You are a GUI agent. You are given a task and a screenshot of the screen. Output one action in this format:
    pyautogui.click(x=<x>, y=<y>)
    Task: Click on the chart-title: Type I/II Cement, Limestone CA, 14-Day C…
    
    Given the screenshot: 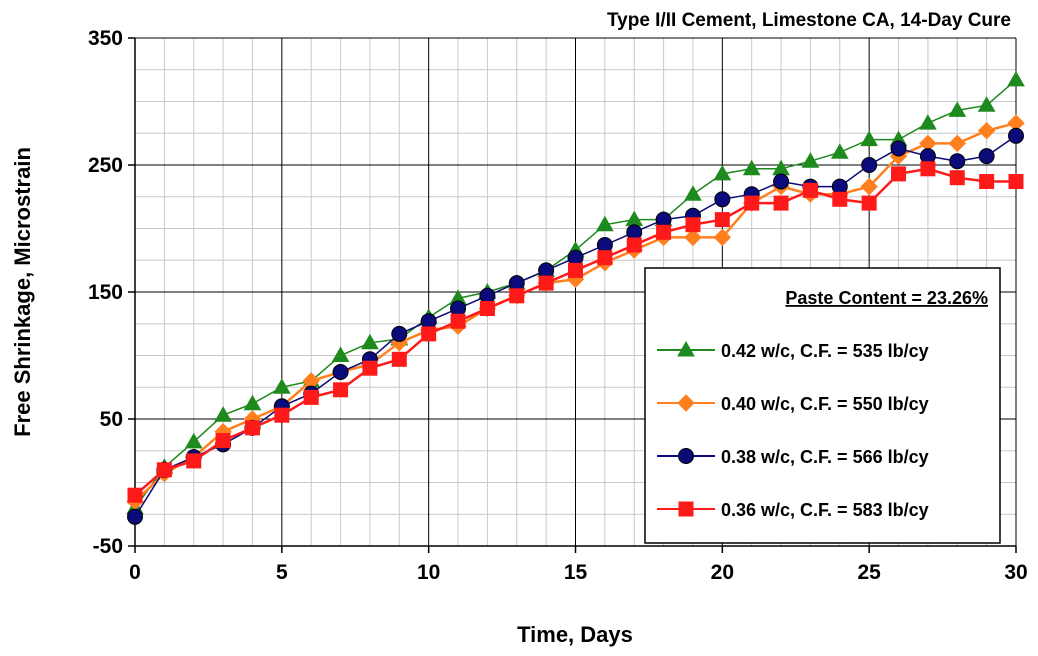 What is the action you would take?
    pyautogui.click(x=809, y=20)
    